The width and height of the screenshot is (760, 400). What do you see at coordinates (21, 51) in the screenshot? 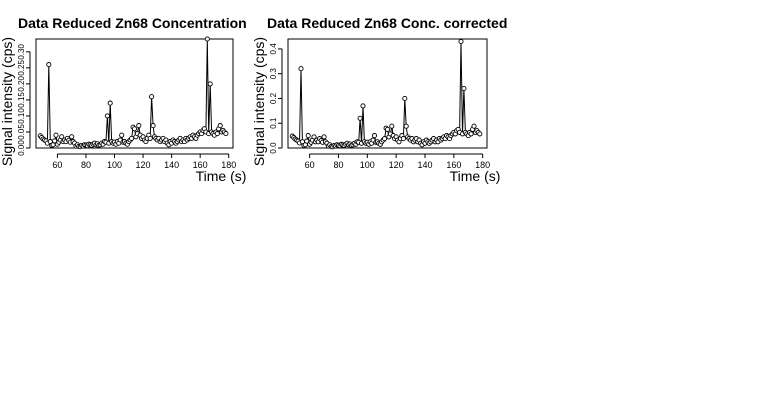
I see `y-tick-label: 0.30` at bounding box center [21, 51].